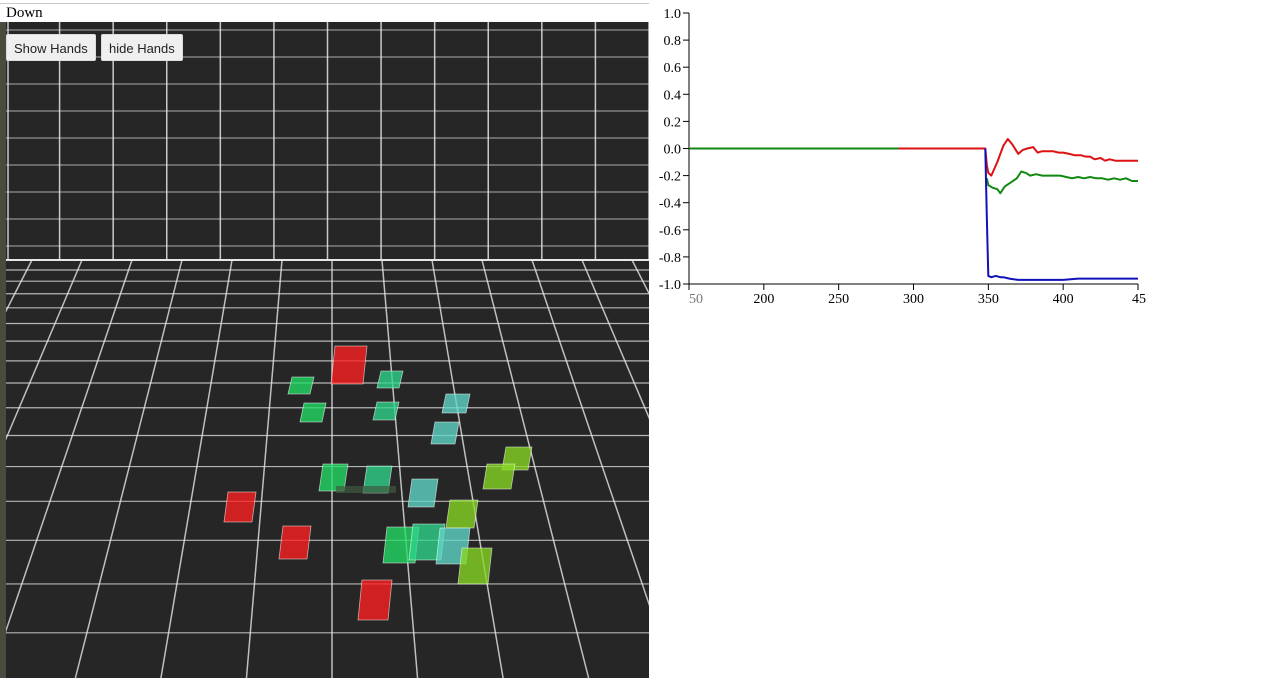  I want to click on y-tick-label: -0.4, so click(670, 204).